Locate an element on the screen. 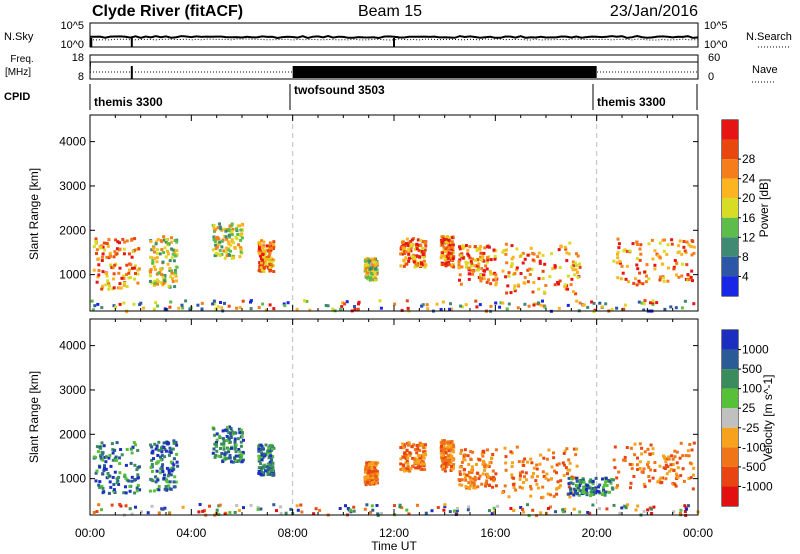  nave-tick-bottom: 0 is located at coordinates (711, 77).